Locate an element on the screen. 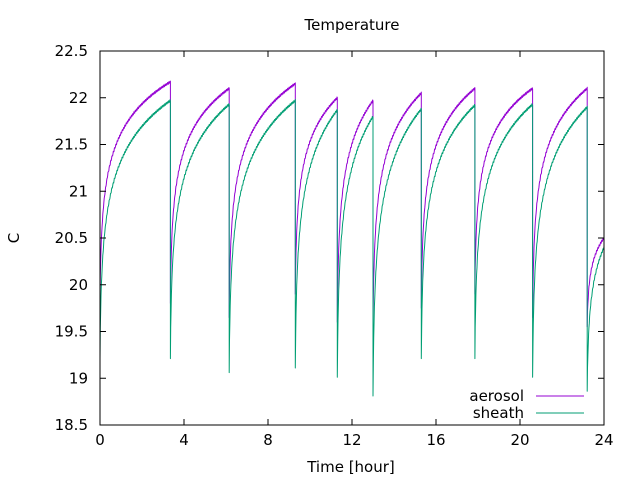 The width and height of the screenshot is (640, 480). chart-title: Temperature is located at coordinates (351, 25).